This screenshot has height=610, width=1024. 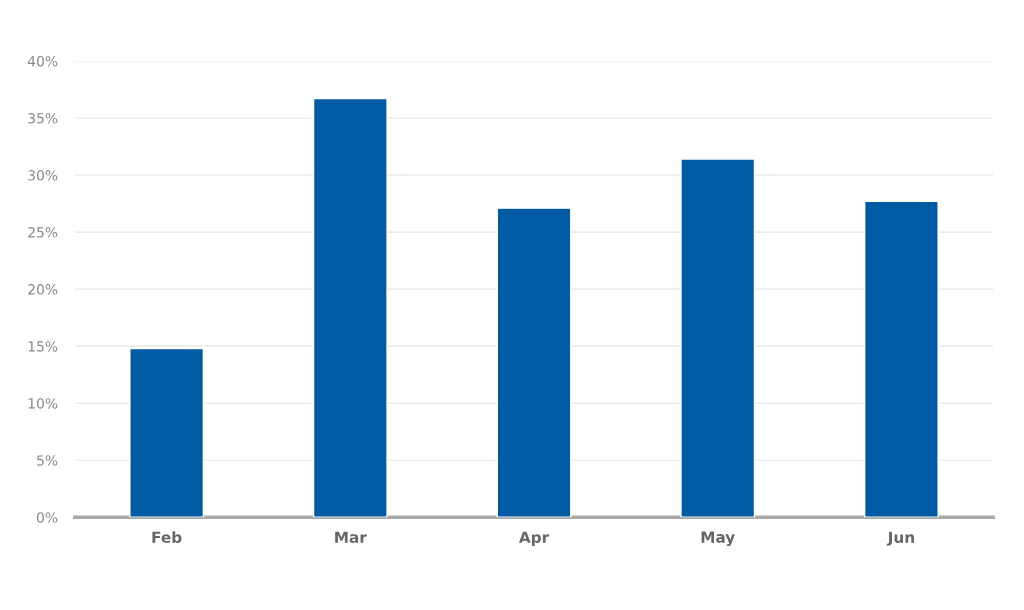 What do you see at coordinates (43, 232) in the screenshot?
I see `y-tick-label: 25%` at bounding box center [43, 232].